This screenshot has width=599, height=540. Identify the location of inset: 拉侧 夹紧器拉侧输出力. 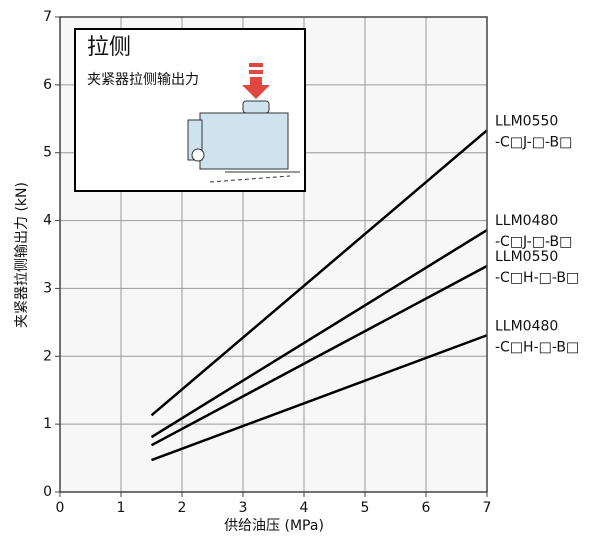
(190, 110).